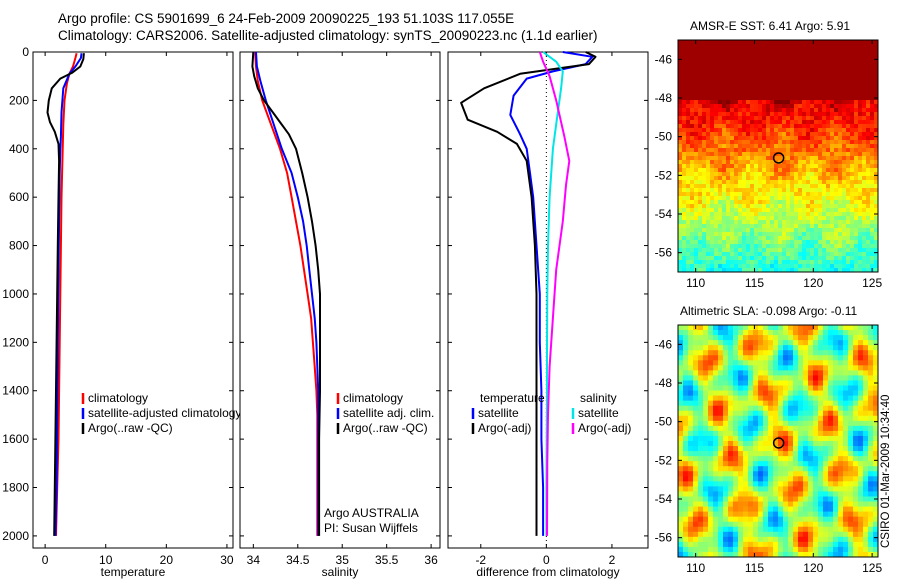 The height and width of the screenshot is (580, 900). I want to click on x-axis-label: salinity, so click(340, 572).